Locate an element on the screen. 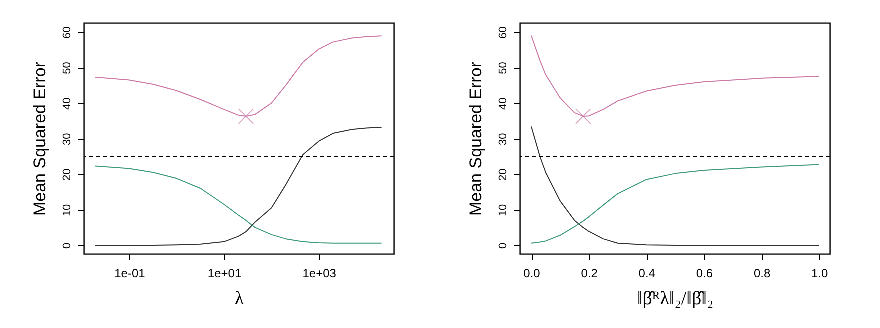  x-tick-label: 0.0 is located at coordinates (532, 273).